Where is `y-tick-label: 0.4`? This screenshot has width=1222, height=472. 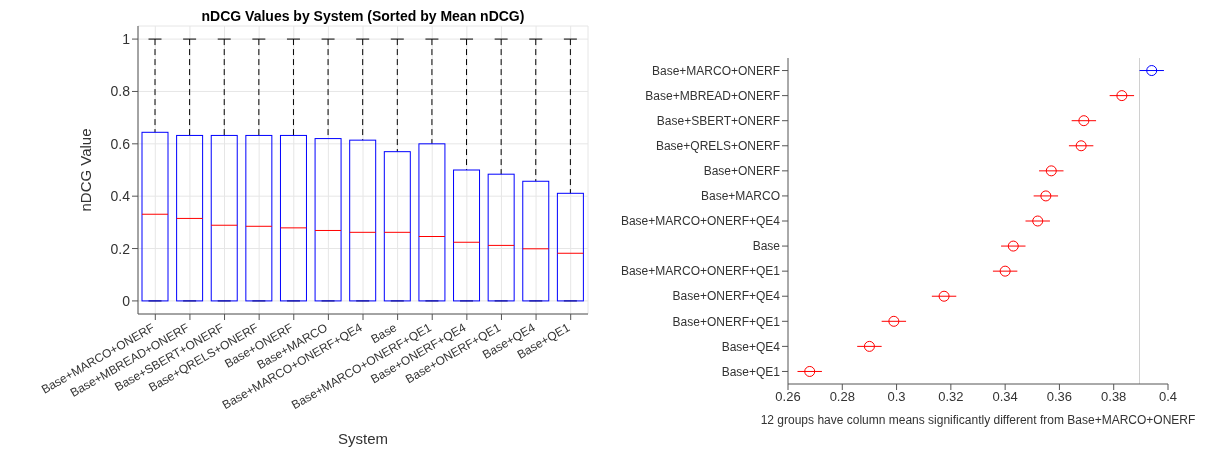
y-tick-label: 0.4 is located at coordinates (120, 196).